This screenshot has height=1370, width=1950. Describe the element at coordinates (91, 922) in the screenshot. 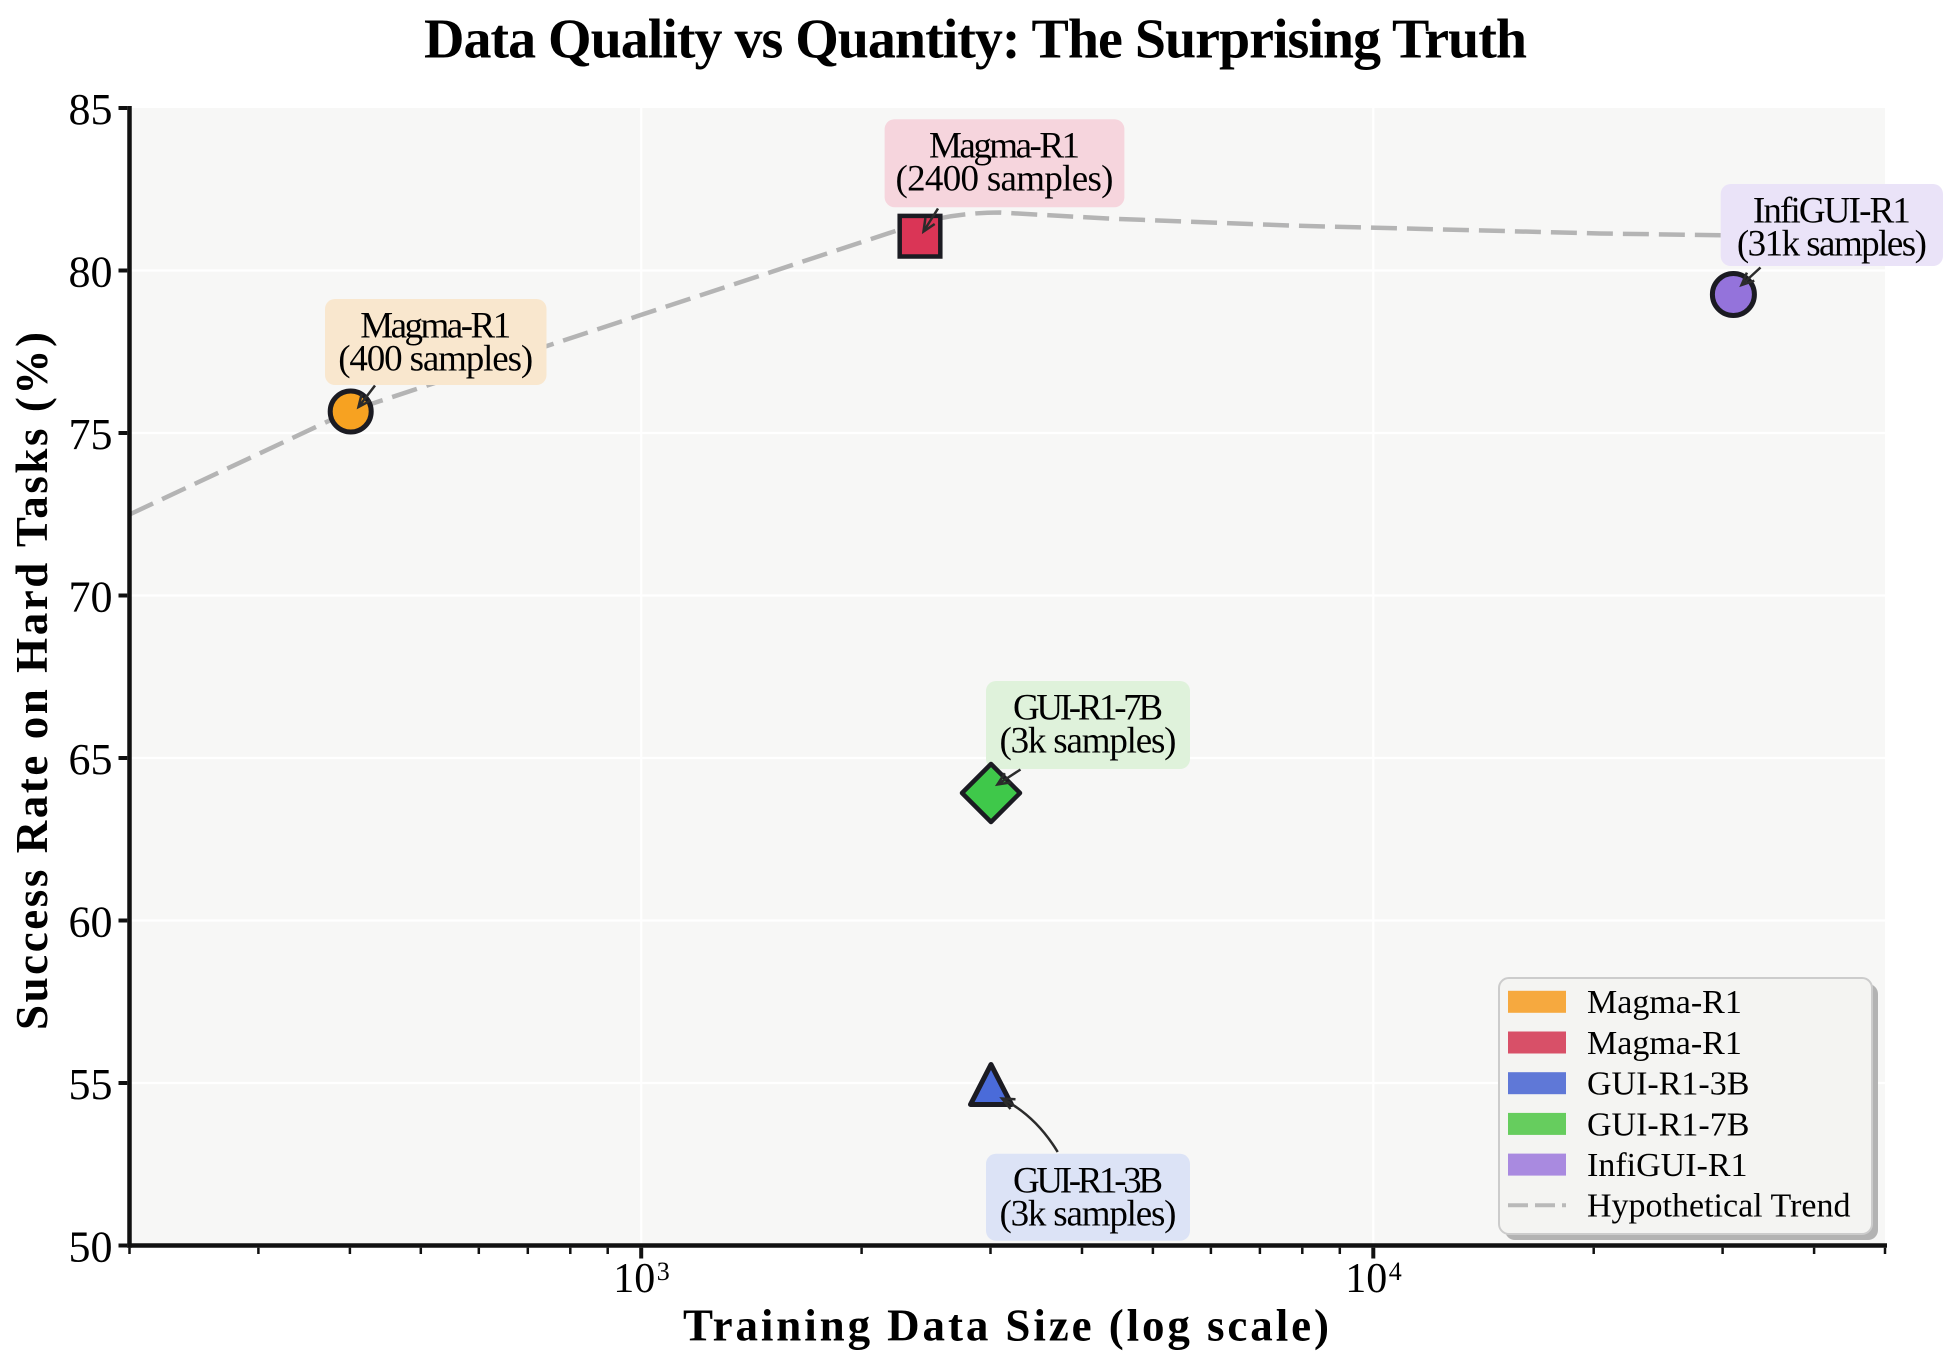

I see `svg-text: 60` at that location.